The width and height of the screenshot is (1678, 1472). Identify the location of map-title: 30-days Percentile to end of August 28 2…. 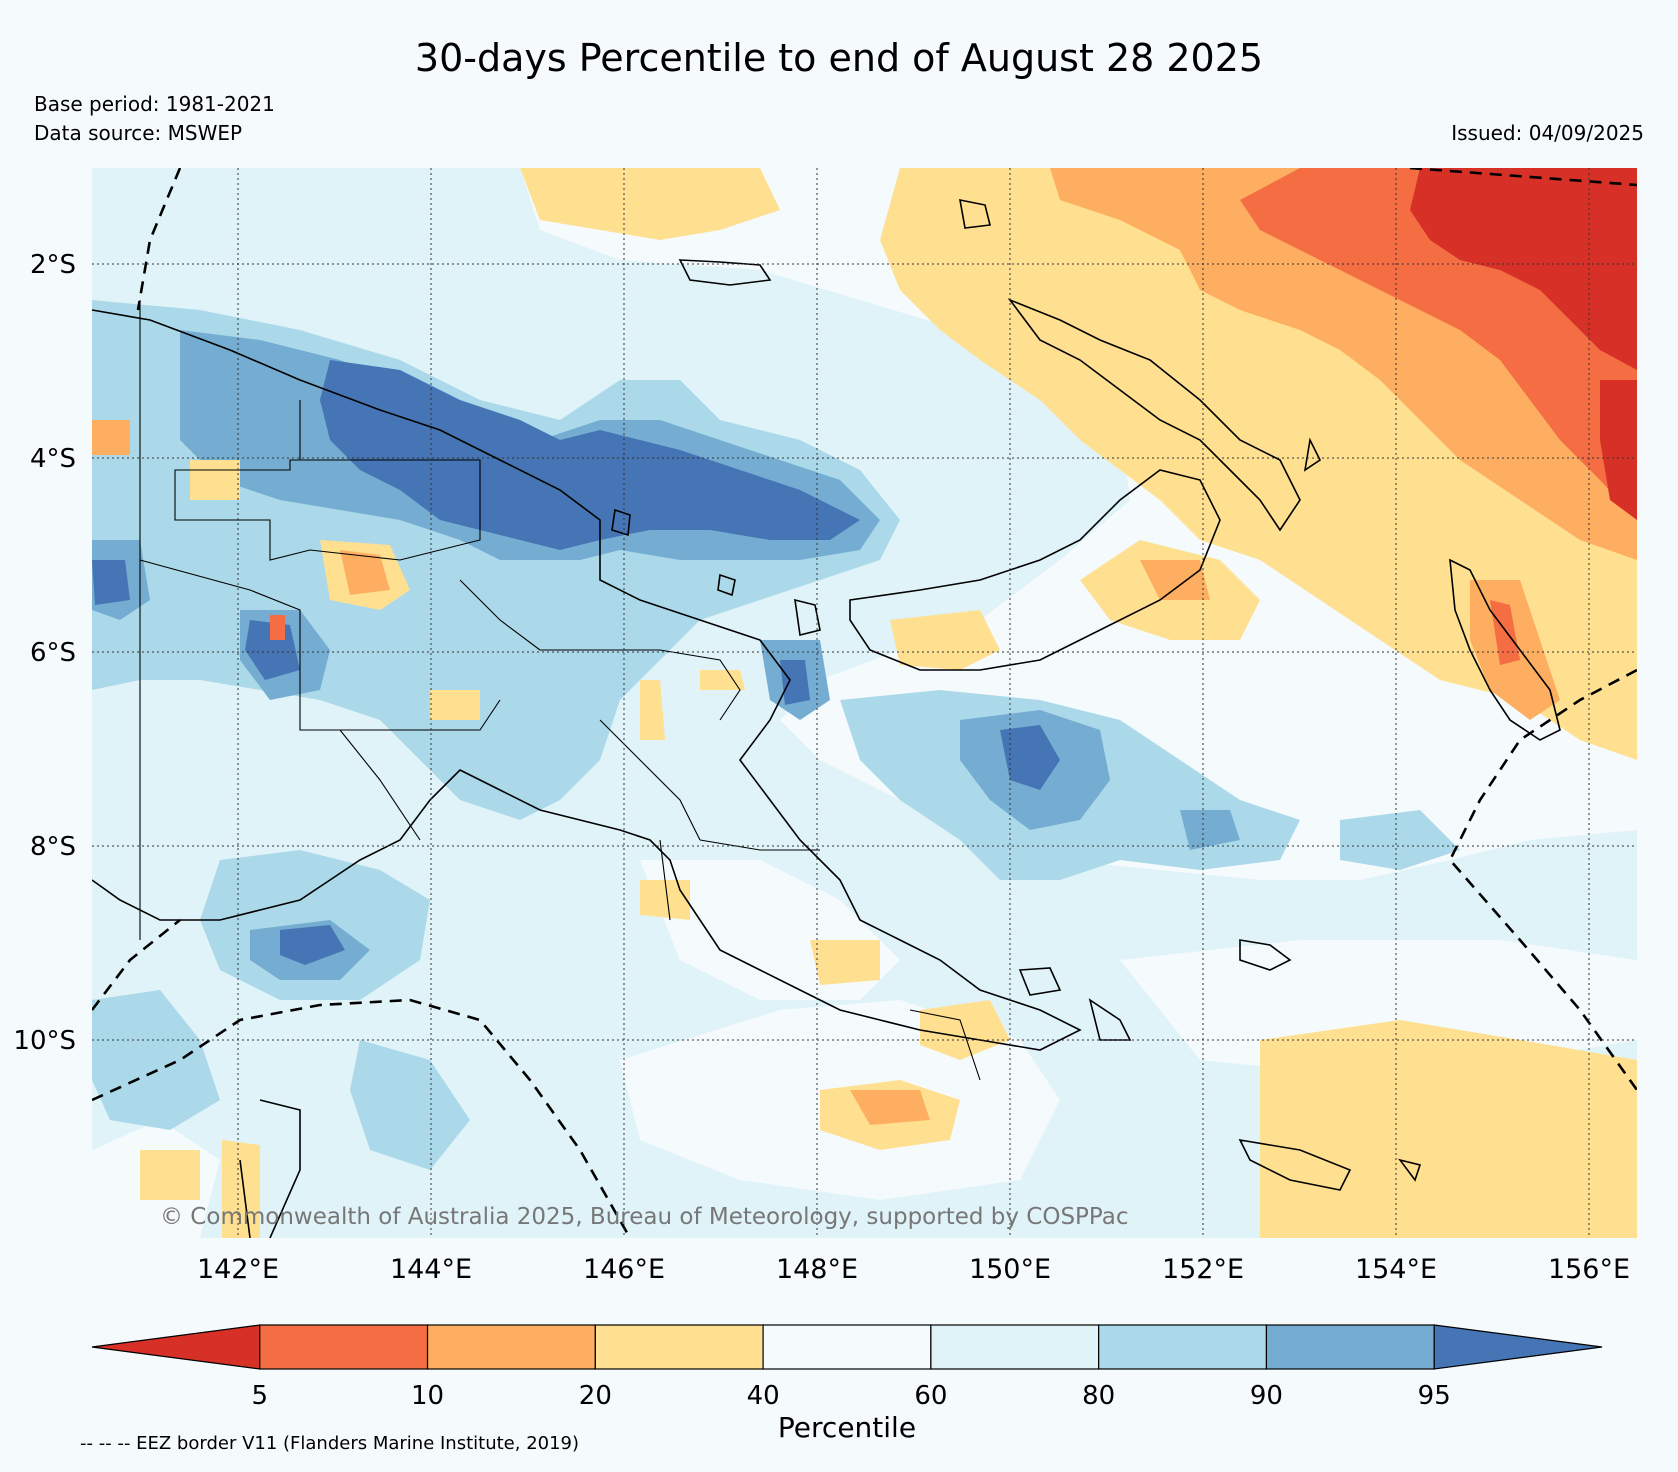
(839, 58).